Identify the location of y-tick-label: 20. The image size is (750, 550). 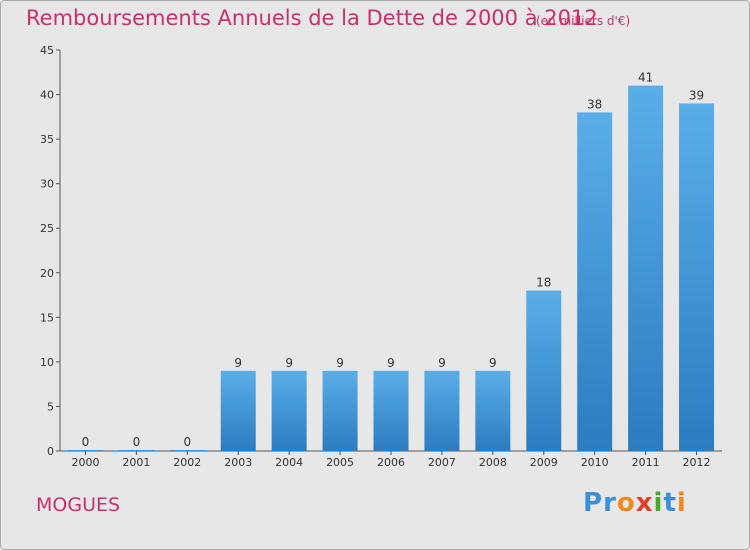
(47, 273).